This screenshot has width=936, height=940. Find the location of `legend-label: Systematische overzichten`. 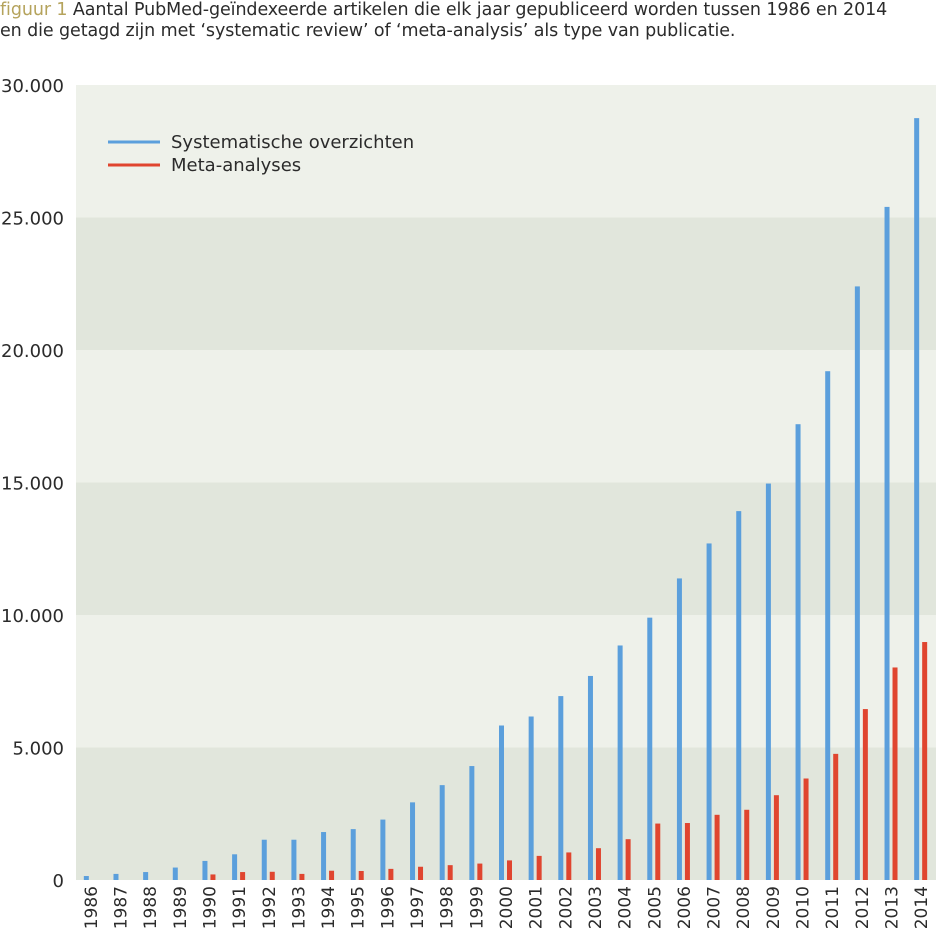

legend-label: Systematische overzichten is located at coordinates (292, 142).